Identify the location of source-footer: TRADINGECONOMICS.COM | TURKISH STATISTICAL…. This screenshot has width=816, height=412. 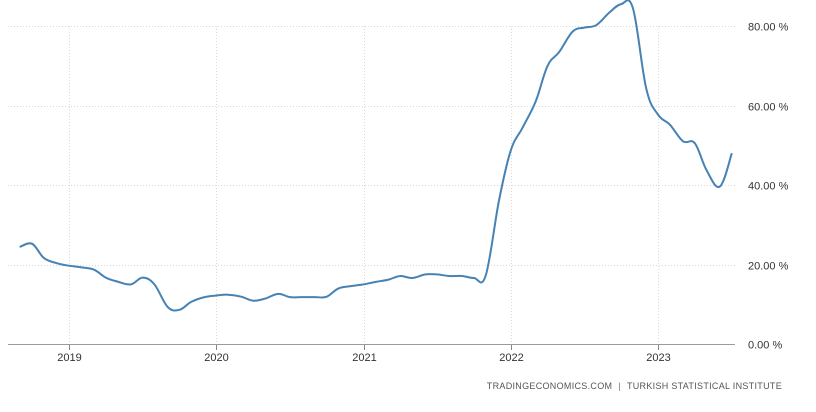
(634, 386).